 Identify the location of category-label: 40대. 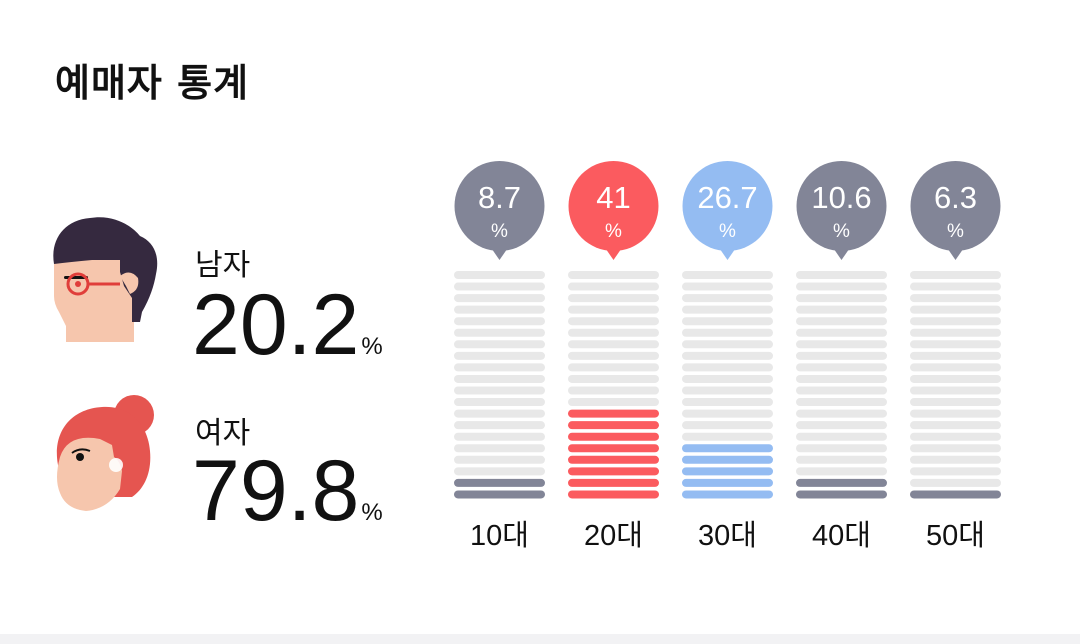
(841, 535).